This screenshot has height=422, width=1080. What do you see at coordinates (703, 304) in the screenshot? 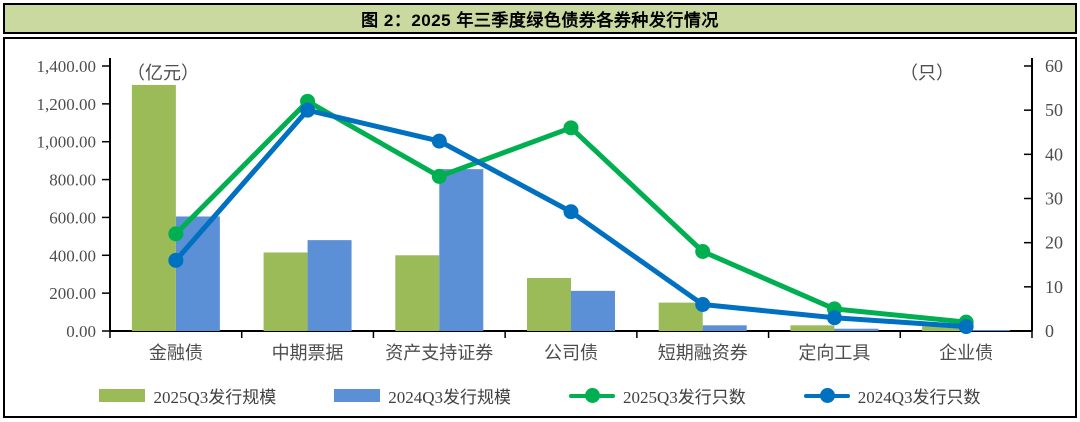
I see `point-2024Q3发行只数-短期融资券` at bounding box center [703, 304].